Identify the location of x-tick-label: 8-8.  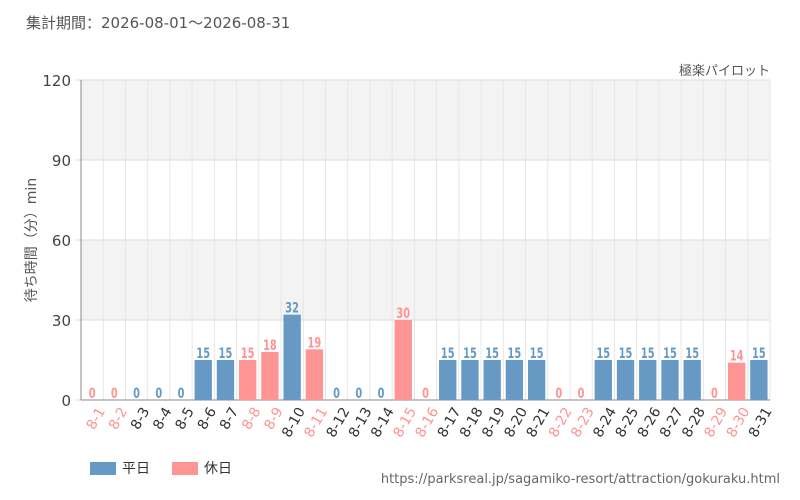
(251, 419).